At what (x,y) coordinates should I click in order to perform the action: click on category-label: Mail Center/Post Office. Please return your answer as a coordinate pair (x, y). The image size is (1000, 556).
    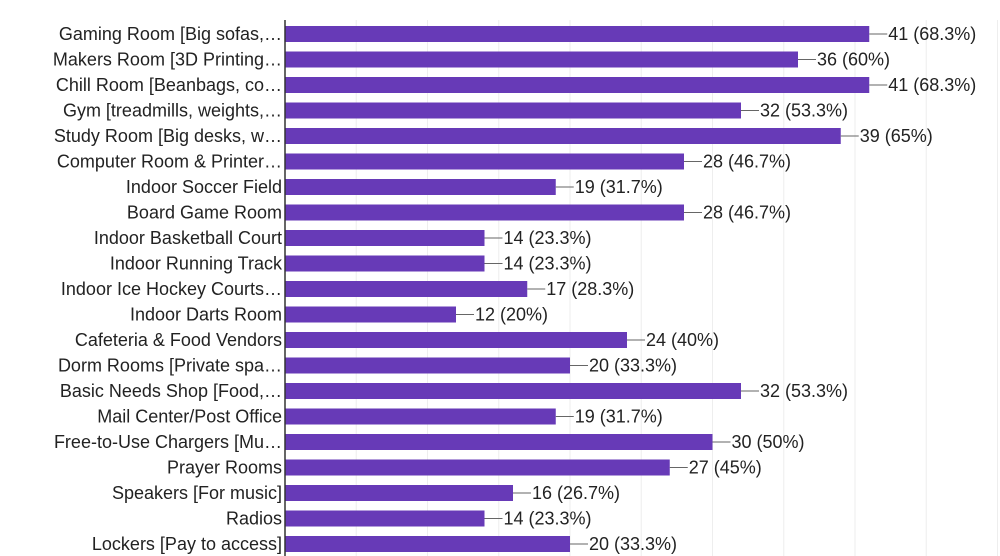
    Looking at the image, I should click on (189, 417).